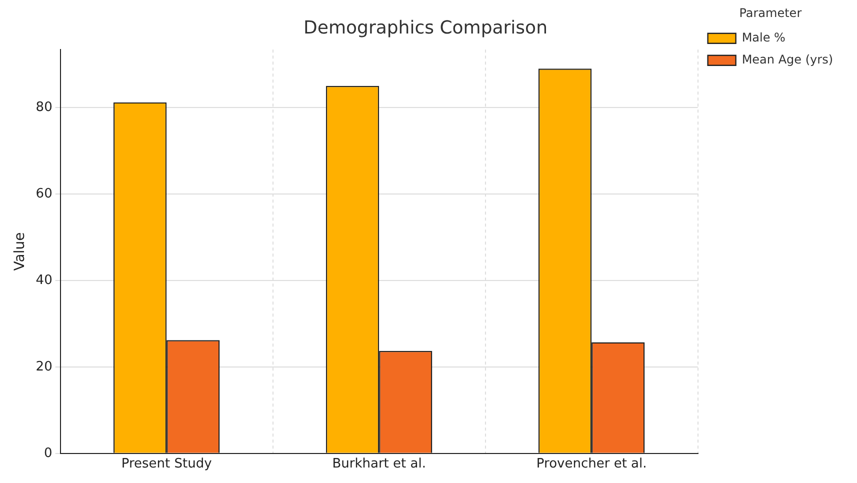 This screenshot has height=483, width=857. What do you see at coordinates (48, 453) in the screenshot?
I see `y-tick-label: 0` at bounding box center [48, 453].